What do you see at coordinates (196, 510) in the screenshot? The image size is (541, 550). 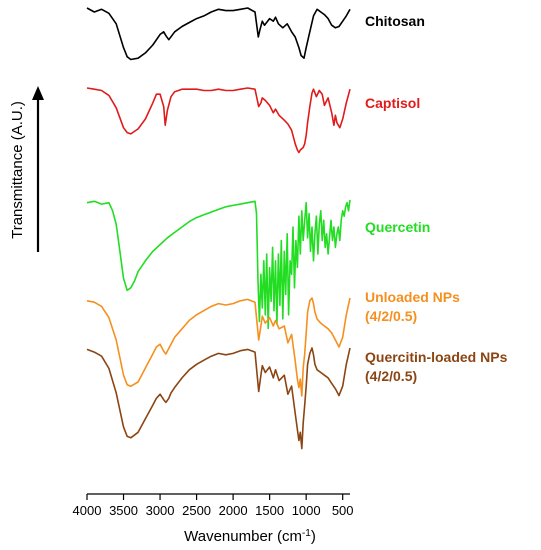 I see `x-tick-label: 2500` at bounding box center [196, 510].